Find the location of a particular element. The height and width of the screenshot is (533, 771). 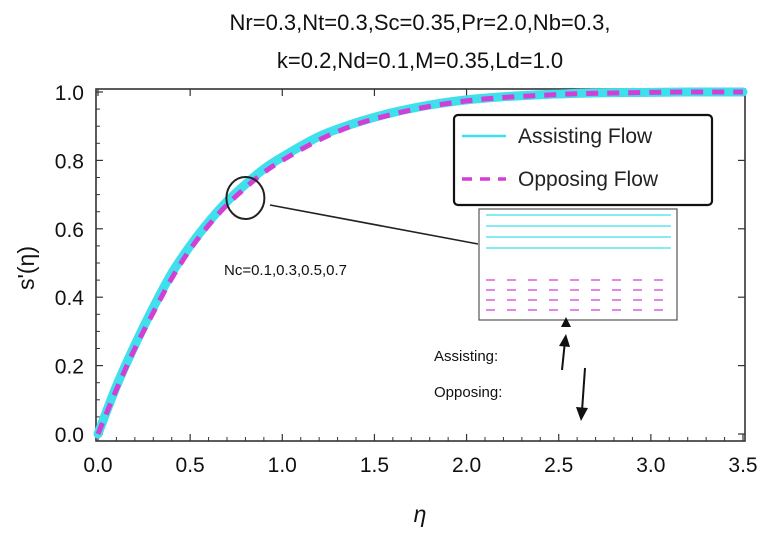

title-line-1: Nr=0.3,Nt=0.3,Sc=0.35,Pr=2.0,Nb=0.3, is located at coordinates (420, 22).